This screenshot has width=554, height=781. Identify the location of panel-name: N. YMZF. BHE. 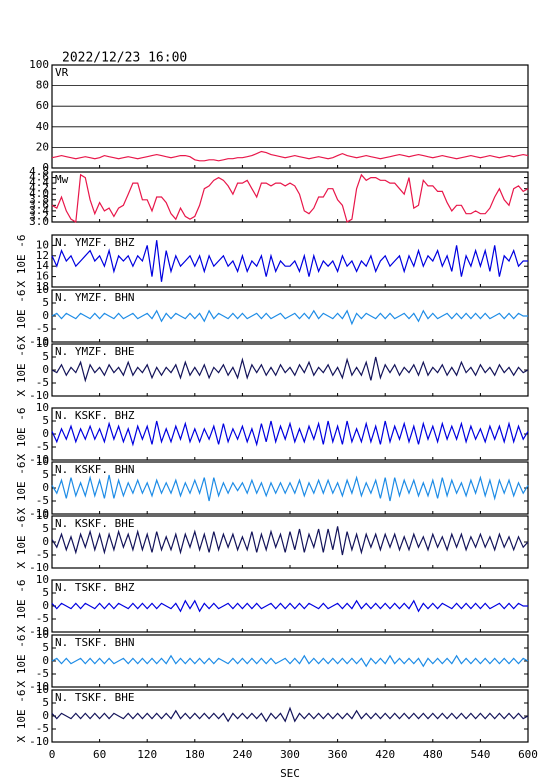
(94, 351).